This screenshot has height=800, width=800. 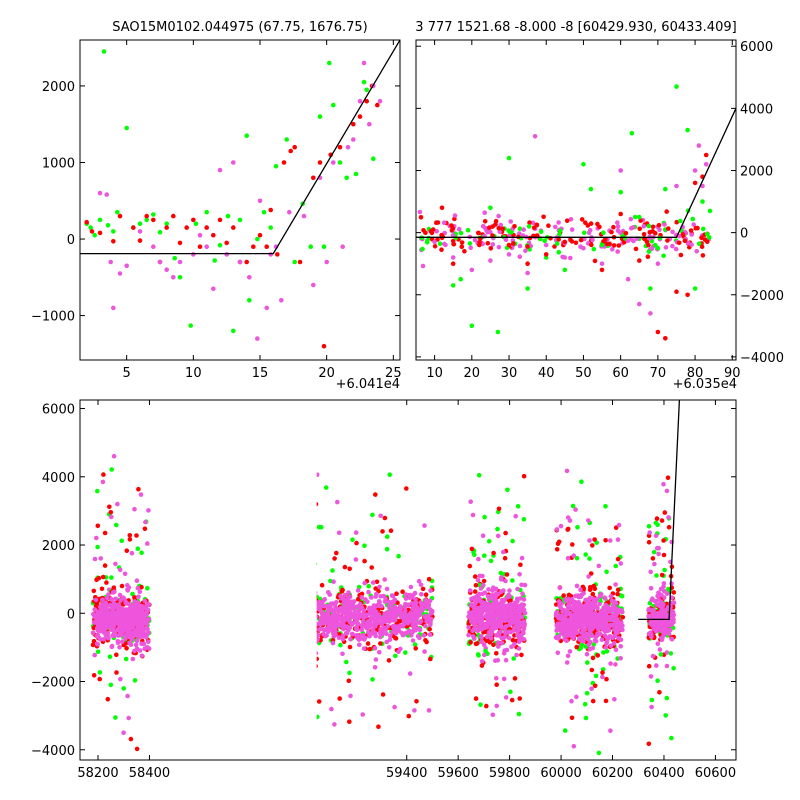 I want to click on right-offset-label: +6.035e4, so click(x=705, y=384).